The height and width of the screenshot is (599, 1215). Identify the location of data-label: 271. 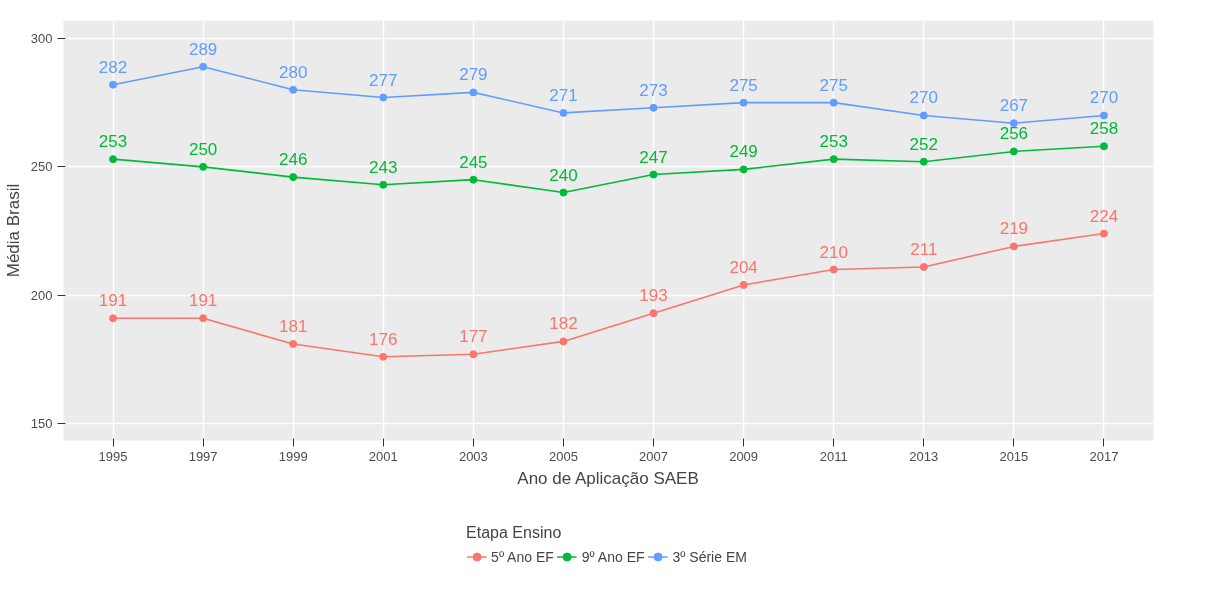
(563, 95).